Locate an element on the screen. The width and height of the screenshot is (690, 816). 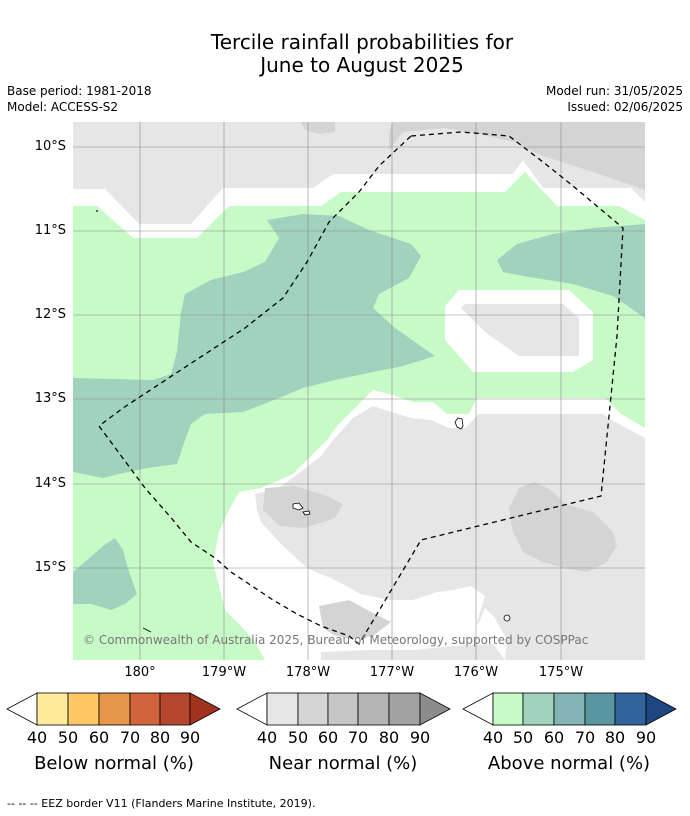
title-line-1: Tercile rainfall probabilities for is located at coordinates (362, 42).